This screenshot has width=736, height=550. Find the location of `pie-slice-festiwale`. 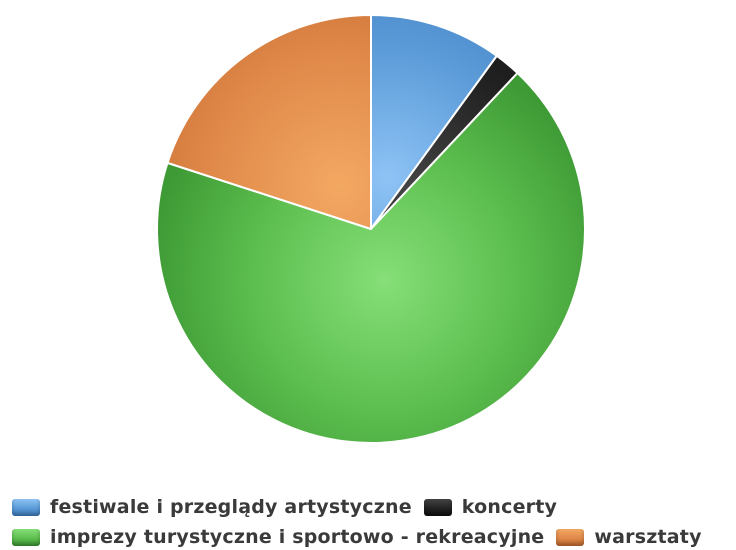

pie-slice-festiwale is located at coordinates (434, 122).